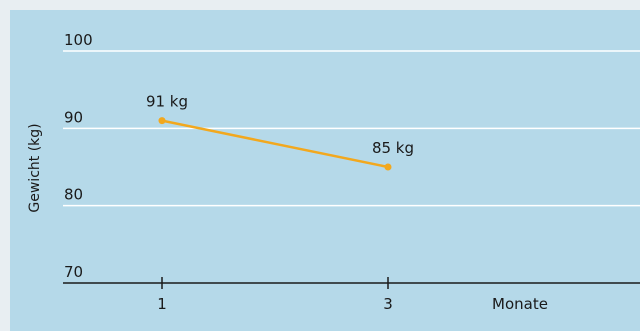 The width and height of the screenshot is (640, 331). Describe the element at coordinates (35, 167) in the screenshot. I see `y-axis-title: Gewicht (kg)` at that location.